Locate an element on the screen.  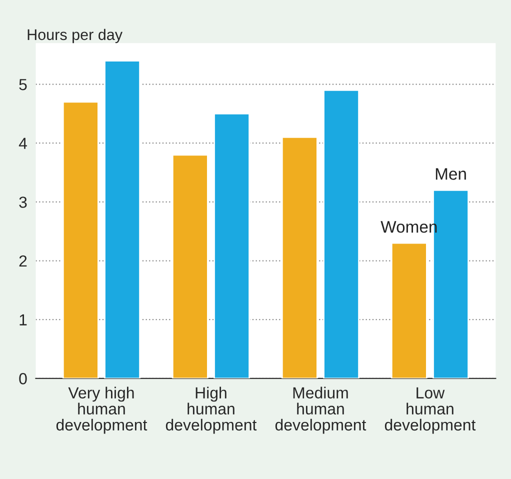
y-tick-label: 5 is located at coordinates (23, 84).